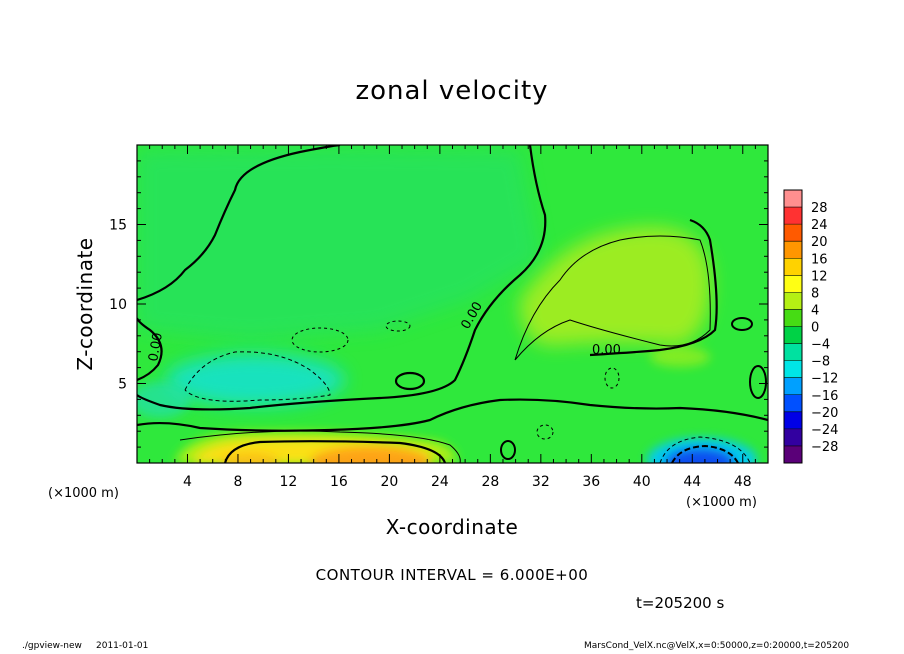 The width and height of the screenshot is (904, 654). What do you see at coordinates (541, 482) in the screenshot?
I see `x-tick-label: 32` at bounding box center [541, 482].